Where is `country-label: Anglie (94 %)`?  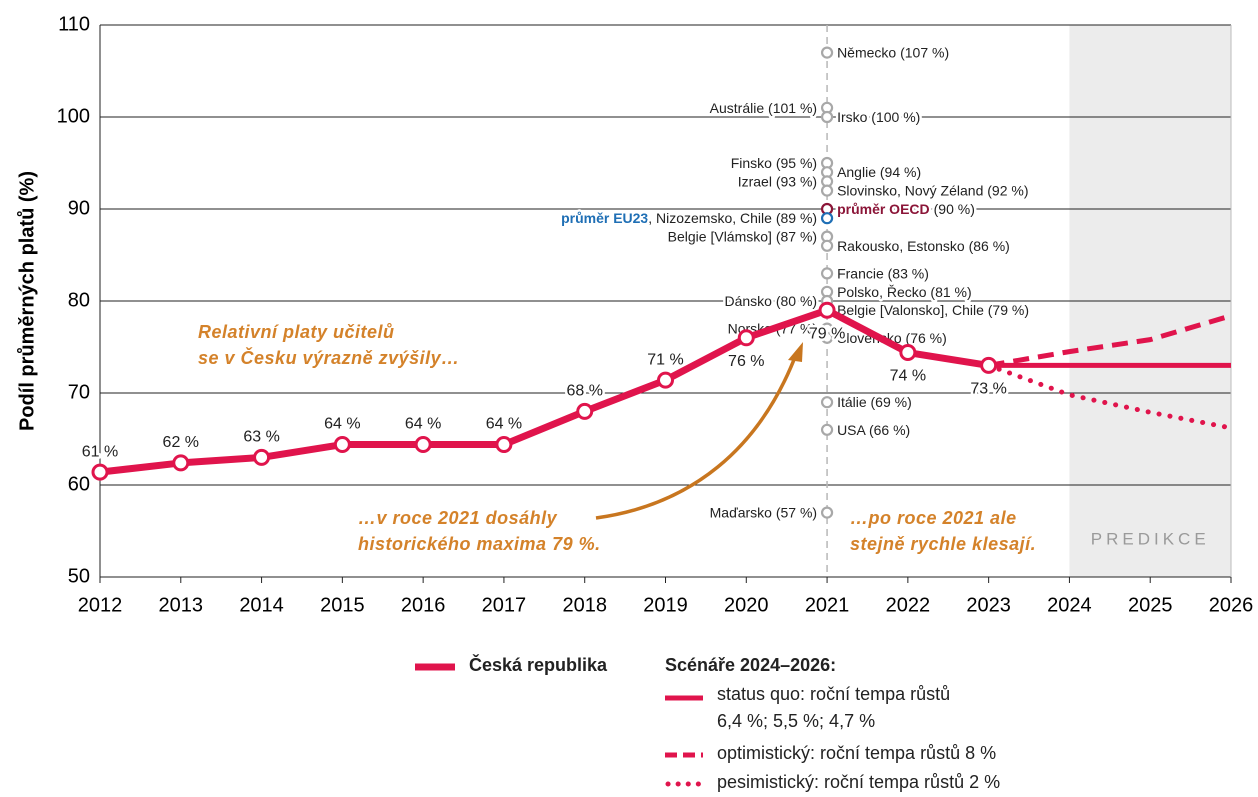
country-label: Anglie (94 %) is located at coordinates (879, 172).